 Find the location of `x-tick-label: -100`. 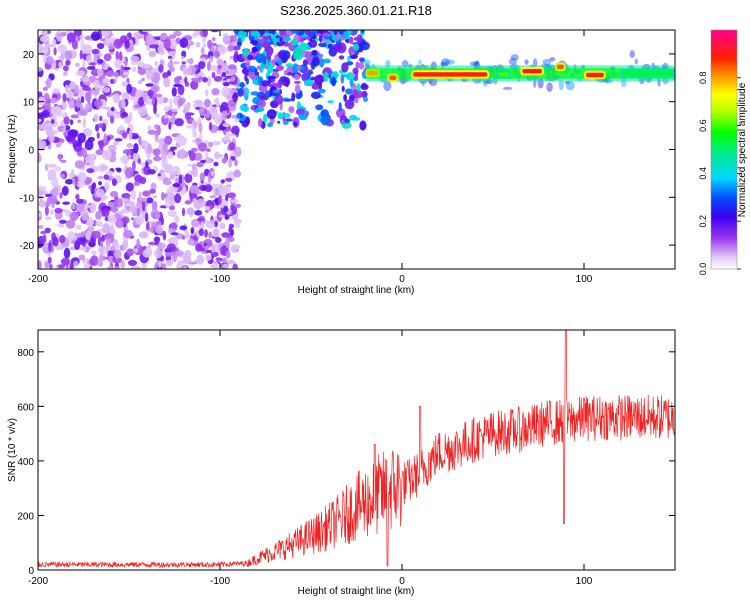

x-tick-label: -100 is located at coordinates (220, 279).